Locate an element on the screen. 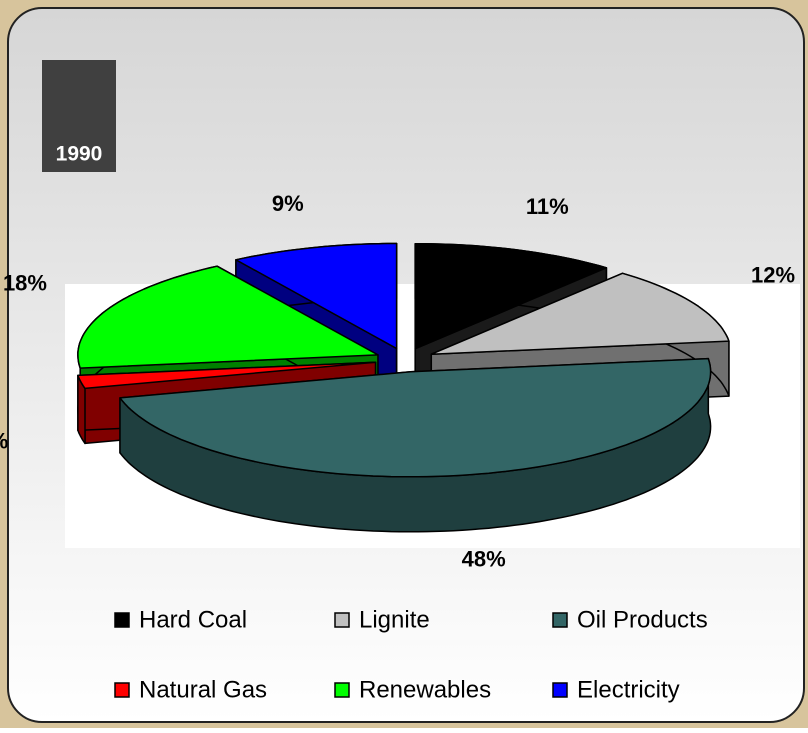 This screenshot has width=808, height=733. data-label: 12% is located at coordinates (773, 274).